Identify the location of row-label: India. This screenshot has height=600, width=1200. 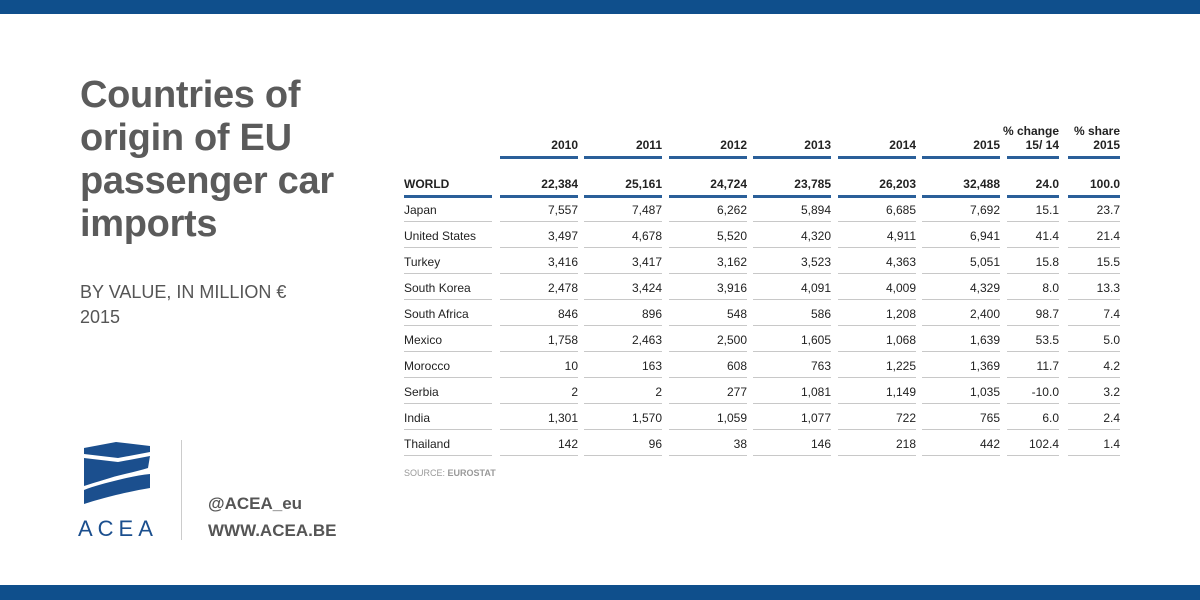
(417, 418).